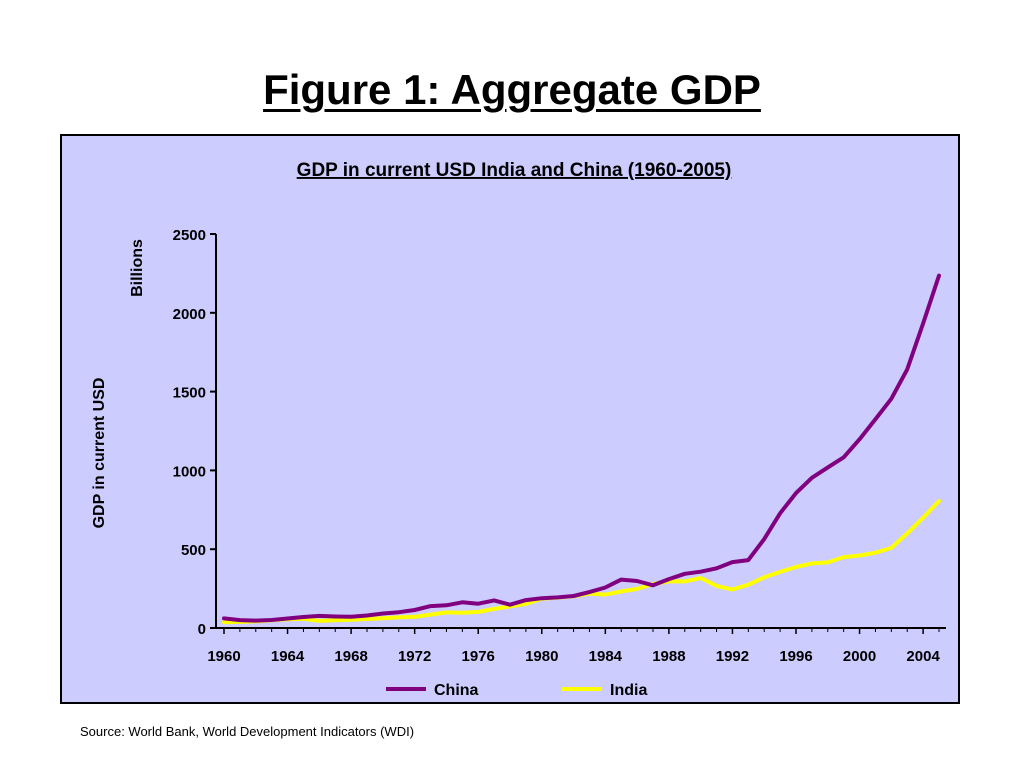 The image size is (1024, 768). Describe the element at coordinates (923, 656) in the screenshot. I see `x-tick-label: 2004` at that location.